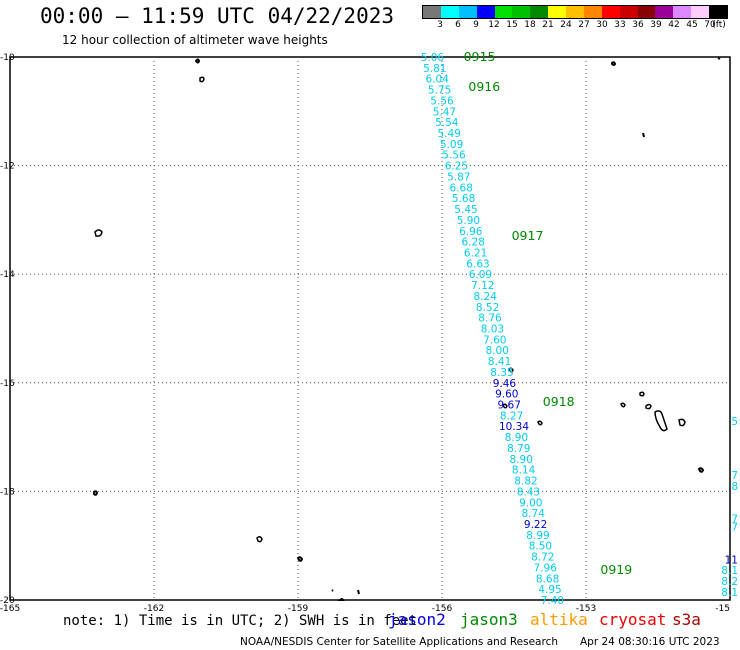  Describe the element at coordinates (524, 471) in the screenshot. I see `swh-value: 8.14` at that location.